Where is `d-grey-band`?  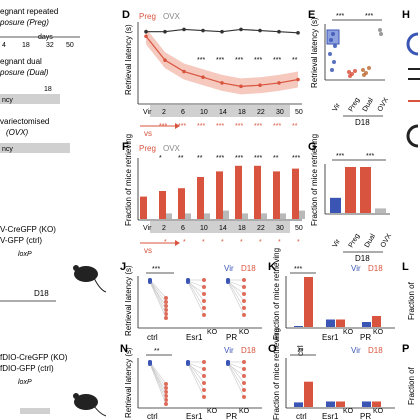
d-grey-band is located at coordinates (220, 111).